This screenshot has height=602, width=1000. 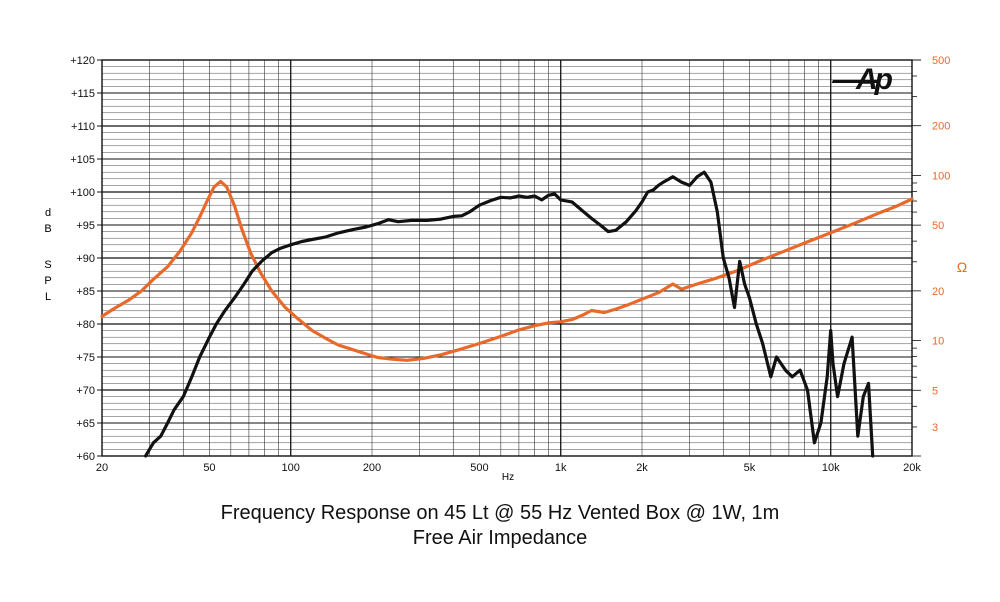 What do you see at coordinates (912, 468) in the screenshot?
I see `x-tick-label: 20k` at bounding box center [912, 468].